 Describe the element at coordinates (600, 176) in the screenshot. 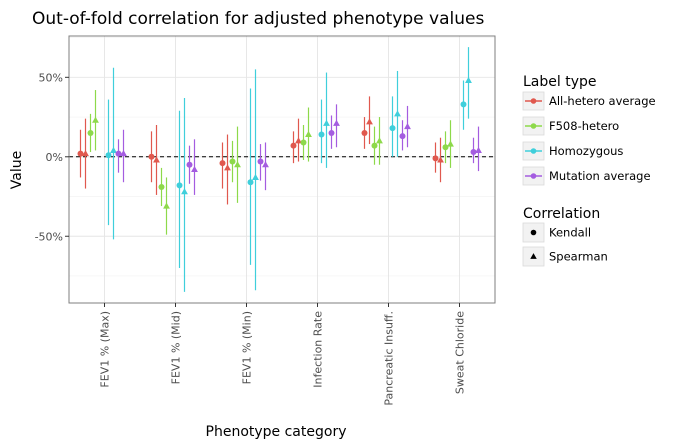

I see `legend-label: Mutation average` at that location.